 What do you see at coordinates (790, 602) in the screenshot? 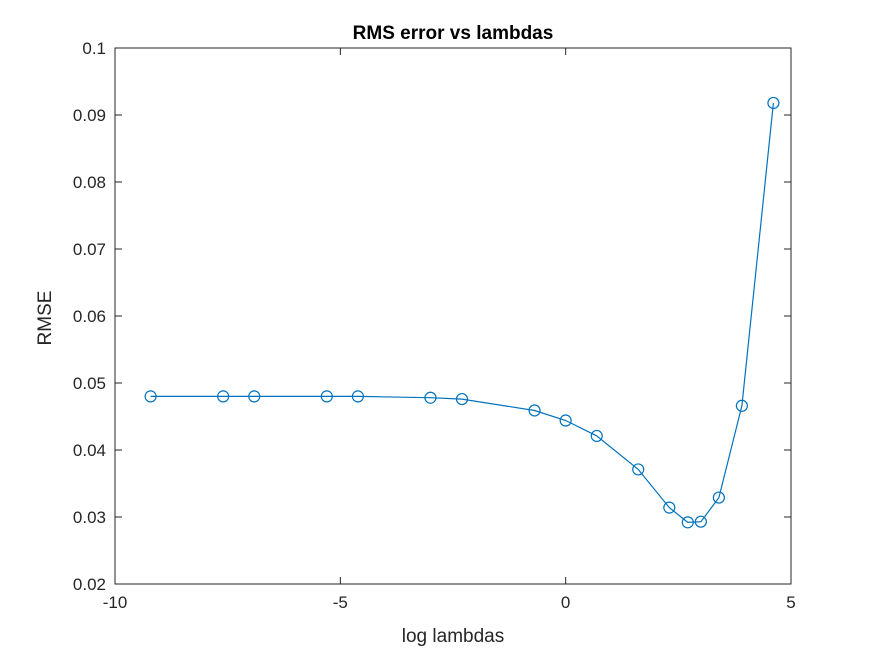
I see `x-tick-label: 5` at bounding box center [790, 602].